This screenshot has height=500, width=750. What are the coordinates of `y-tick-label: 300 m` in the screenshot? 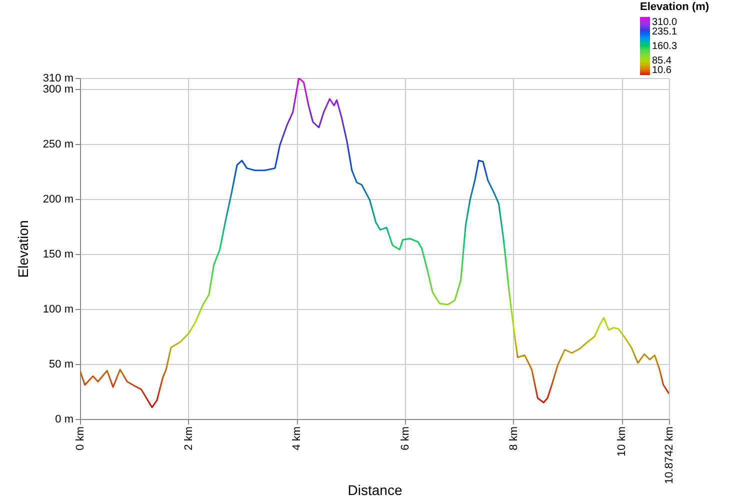 It's located at (58, 90).